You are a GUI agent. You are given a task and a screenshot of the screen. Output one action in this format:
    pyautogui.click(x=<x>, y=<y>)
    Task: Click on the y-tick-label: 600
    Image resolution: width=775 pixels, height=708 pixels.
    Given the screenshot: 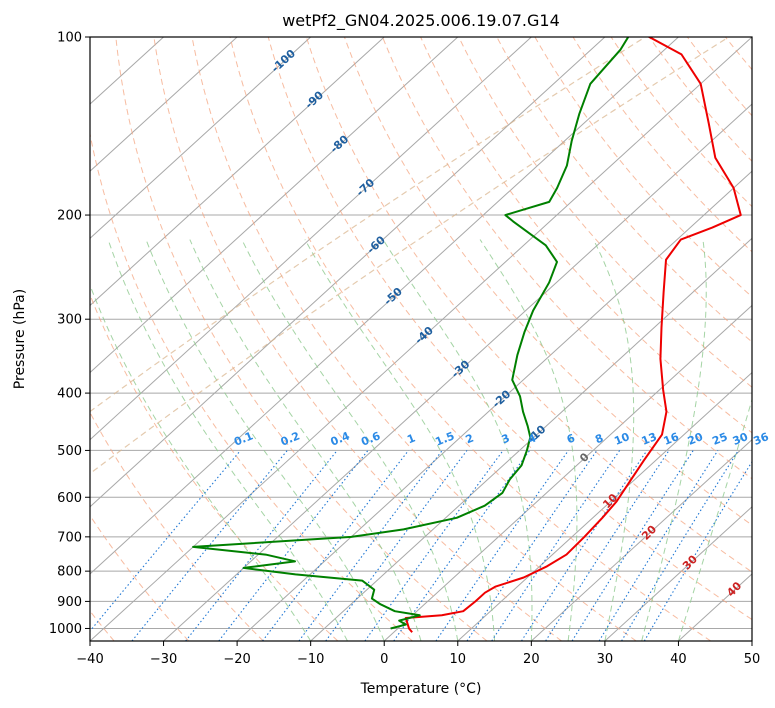 What is the action you would take?
    pyautogui.click(x=69, y=498)
    